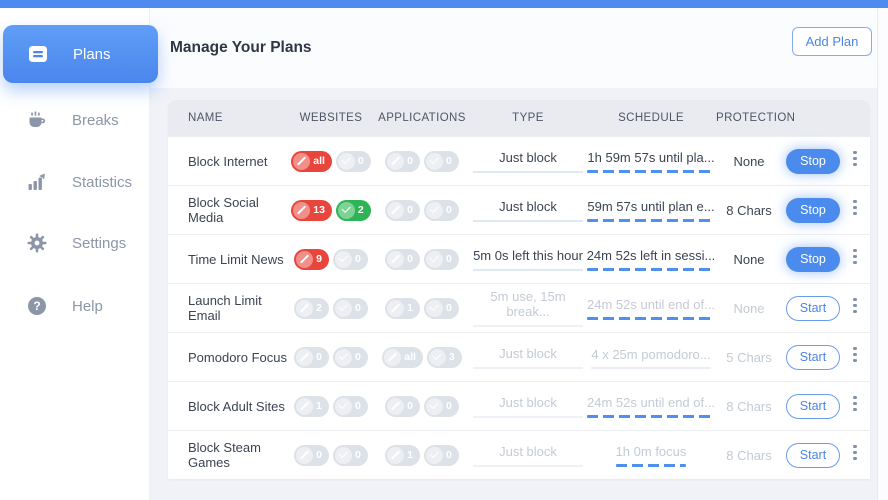 This screenshot has width=888, height=500. I want to click on count-badge: 9, so click(311, 259).